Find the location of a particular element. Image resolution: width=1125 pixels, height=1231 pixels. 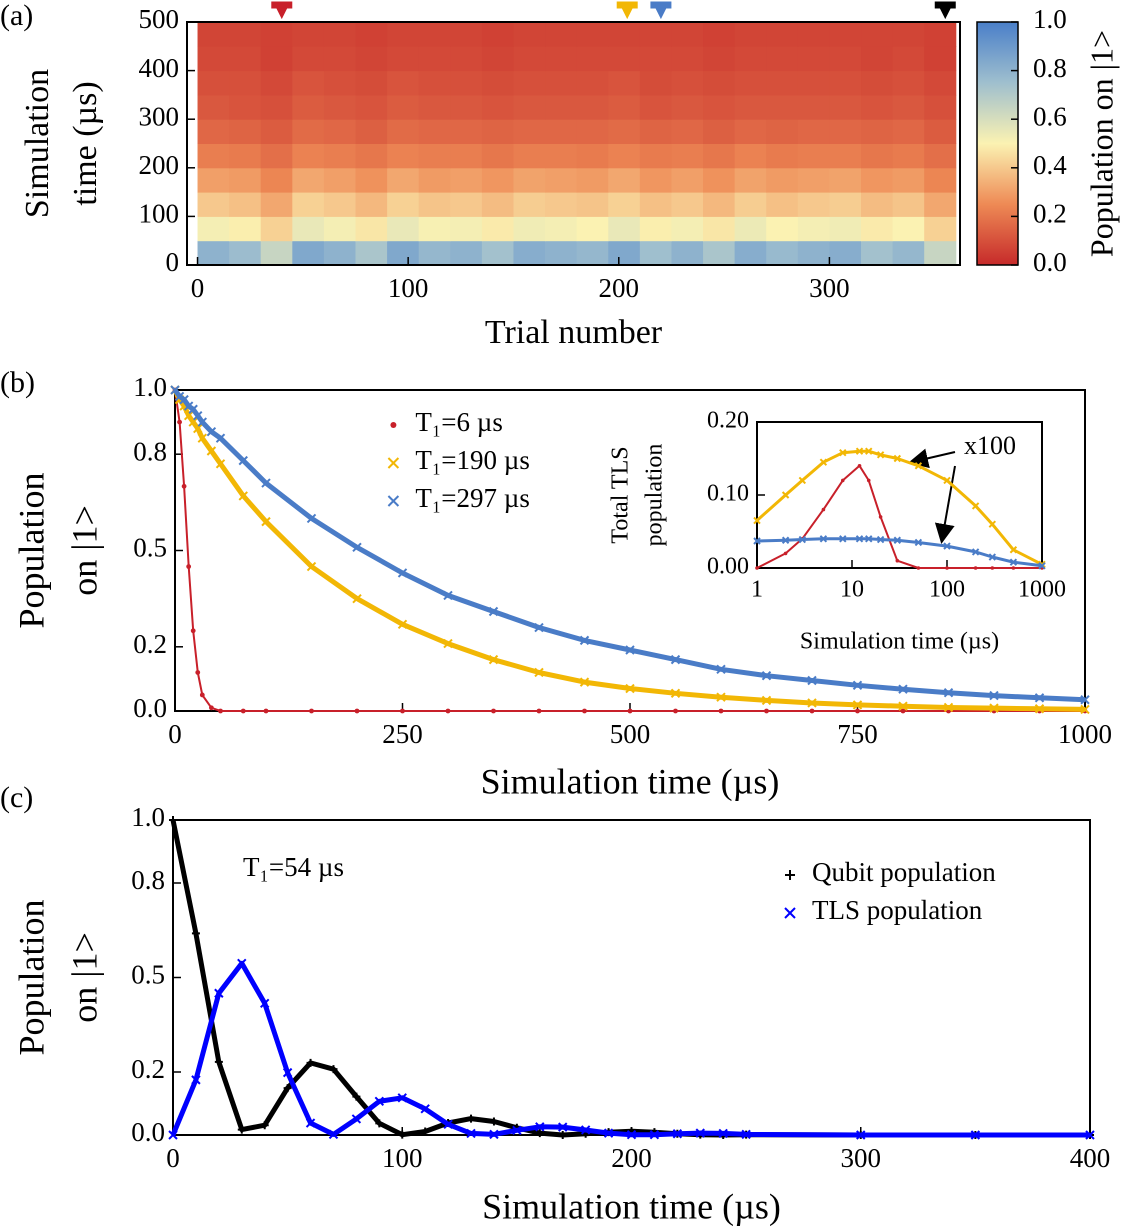

y-tick-label: 0.10 is located at coordinates (728, 494).